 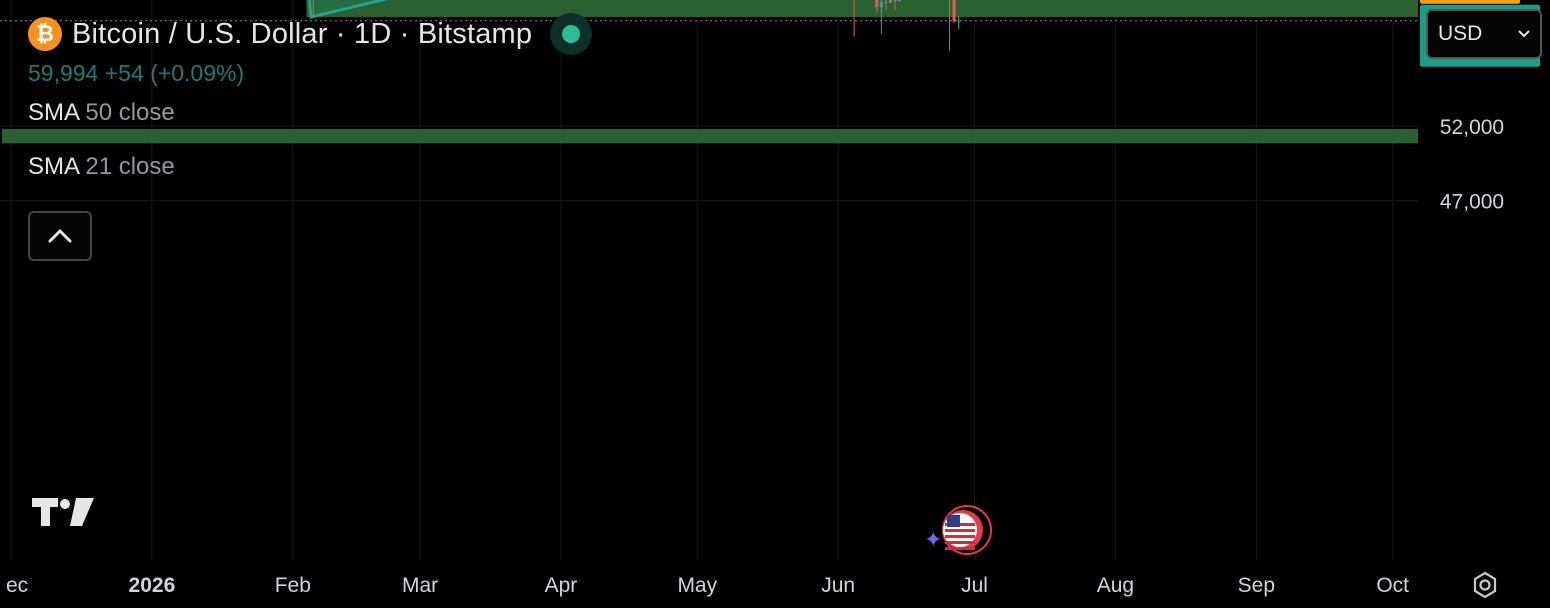 What do you see at coordinates (838, 585) in the screenshot?
I see `x-tick-label: Jun` at bounding box center [838, 585].